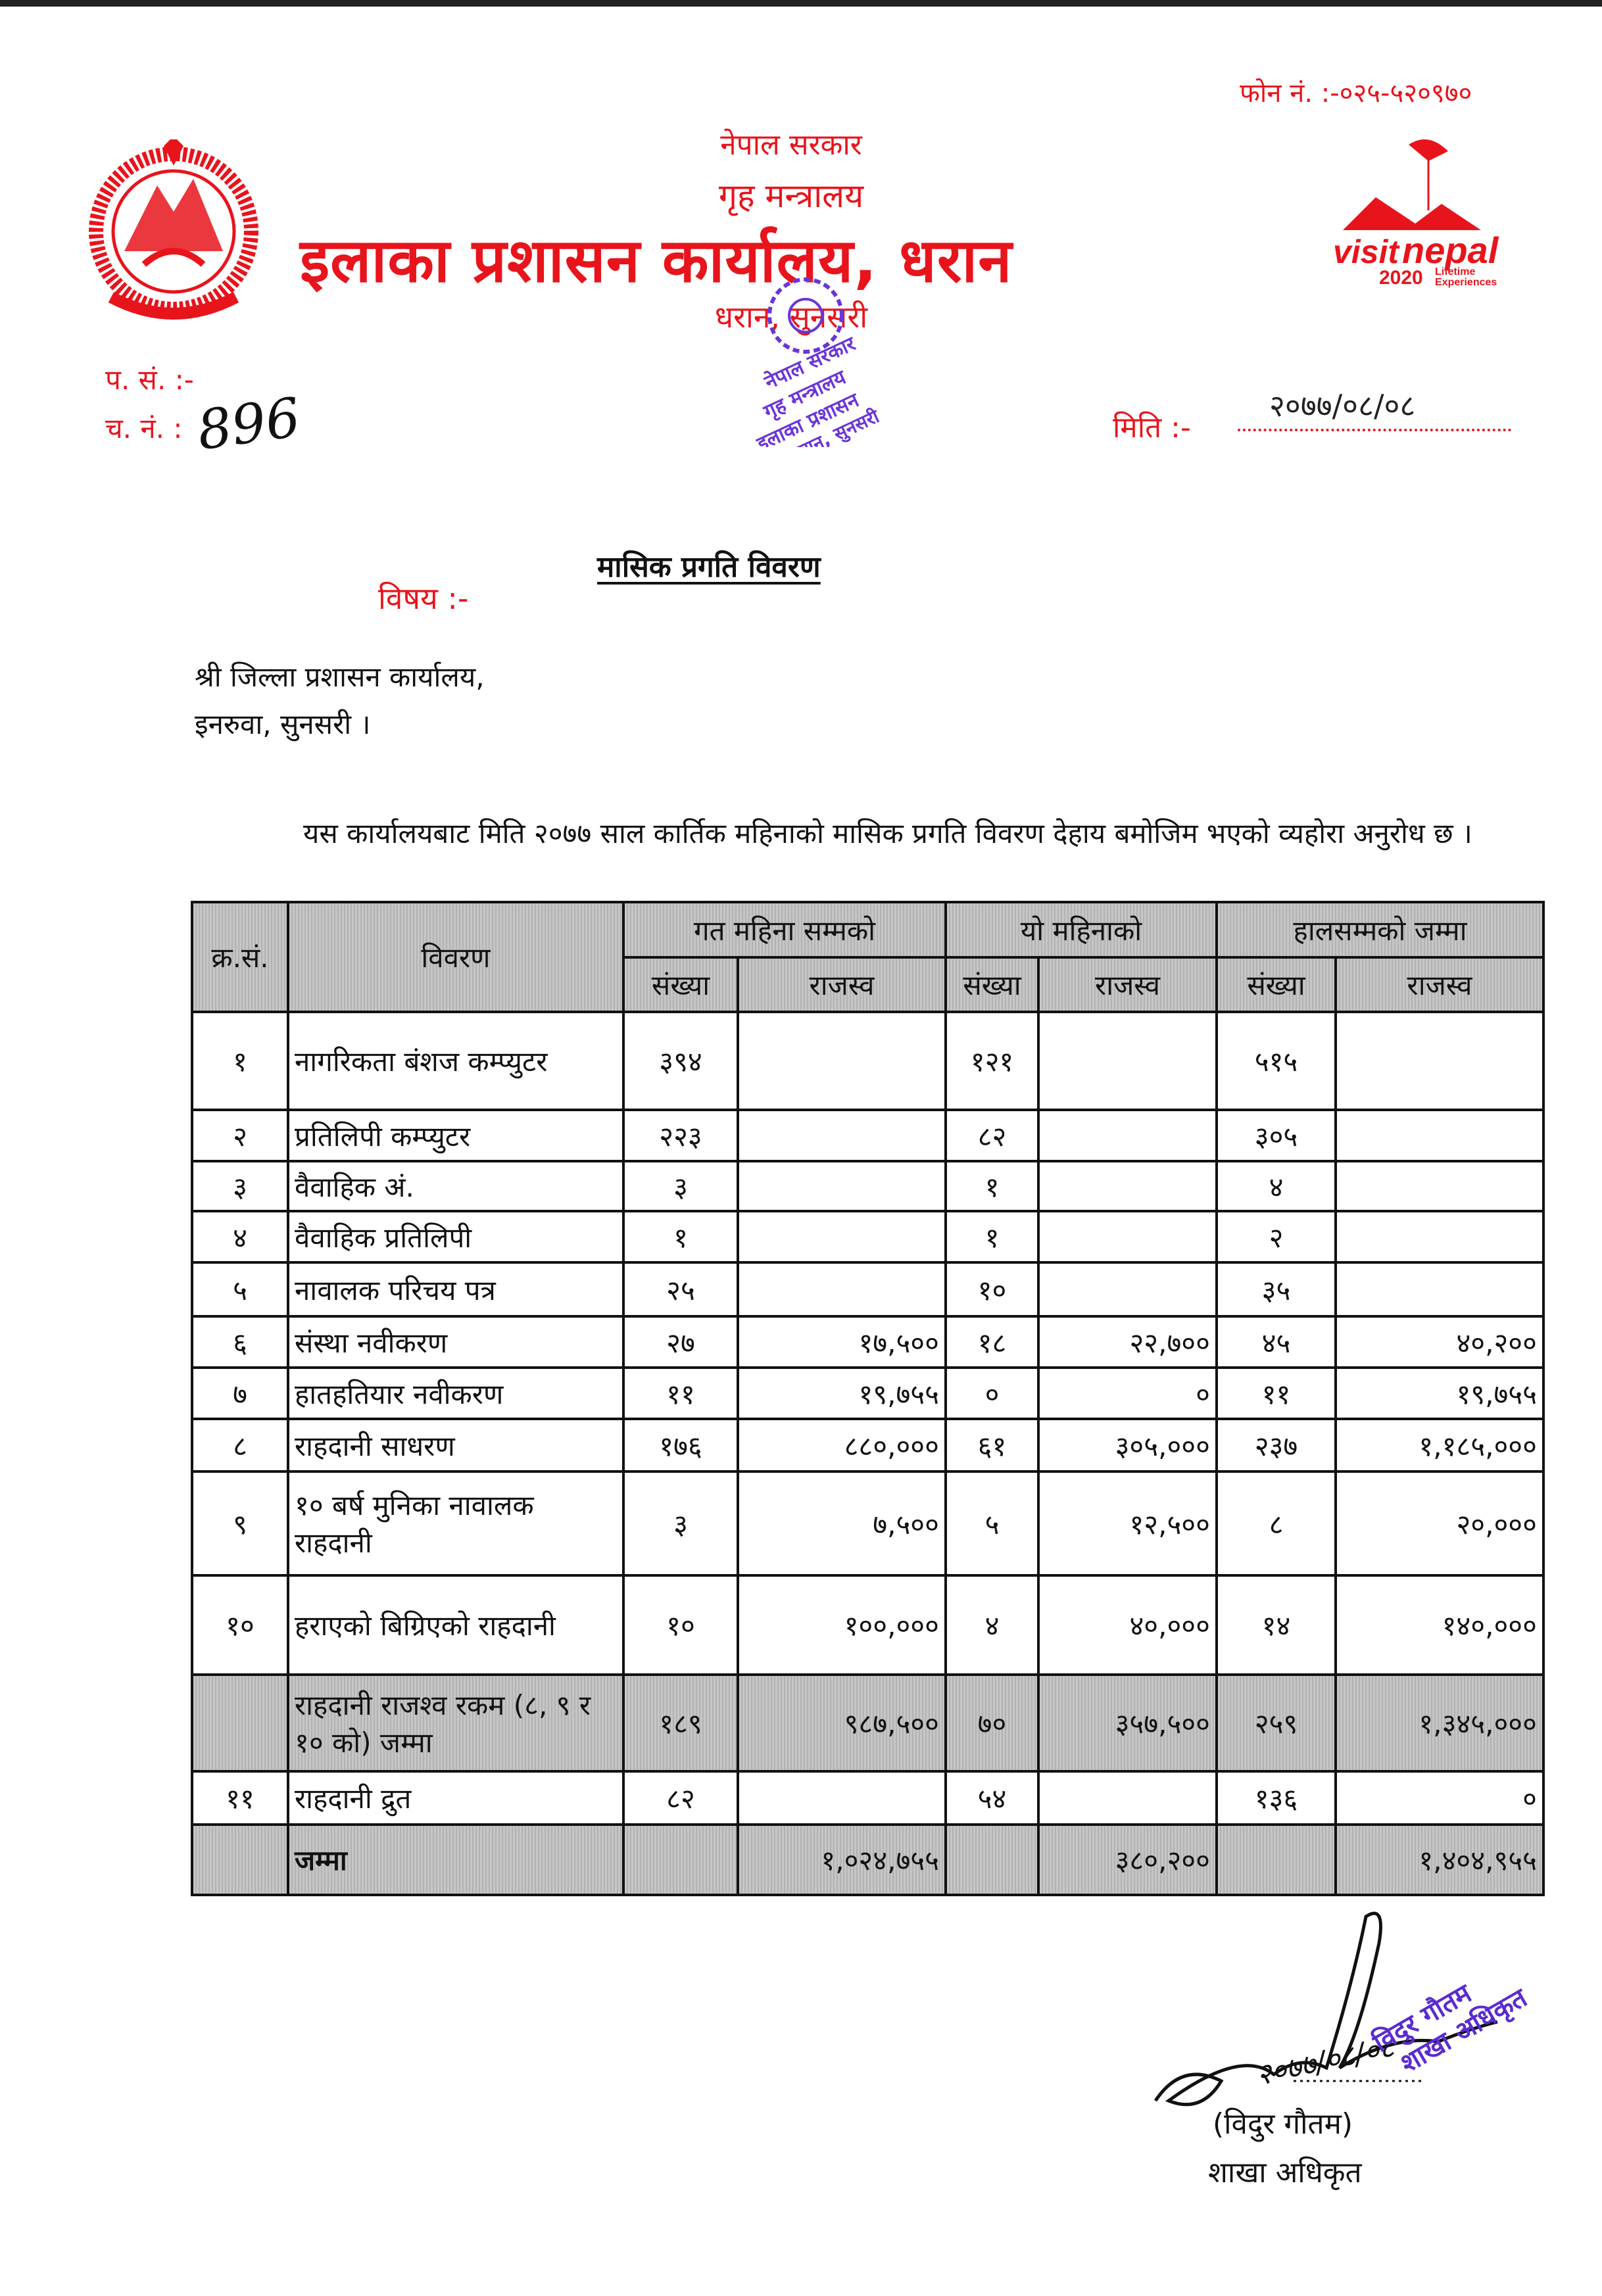 This screenshot has height=2296, width=1602. What do you see at coordinates (1127, 1625) in the screenshot?
I see `cell-this-revenue: ४०,०००` at bounding box center [1127, 1625].